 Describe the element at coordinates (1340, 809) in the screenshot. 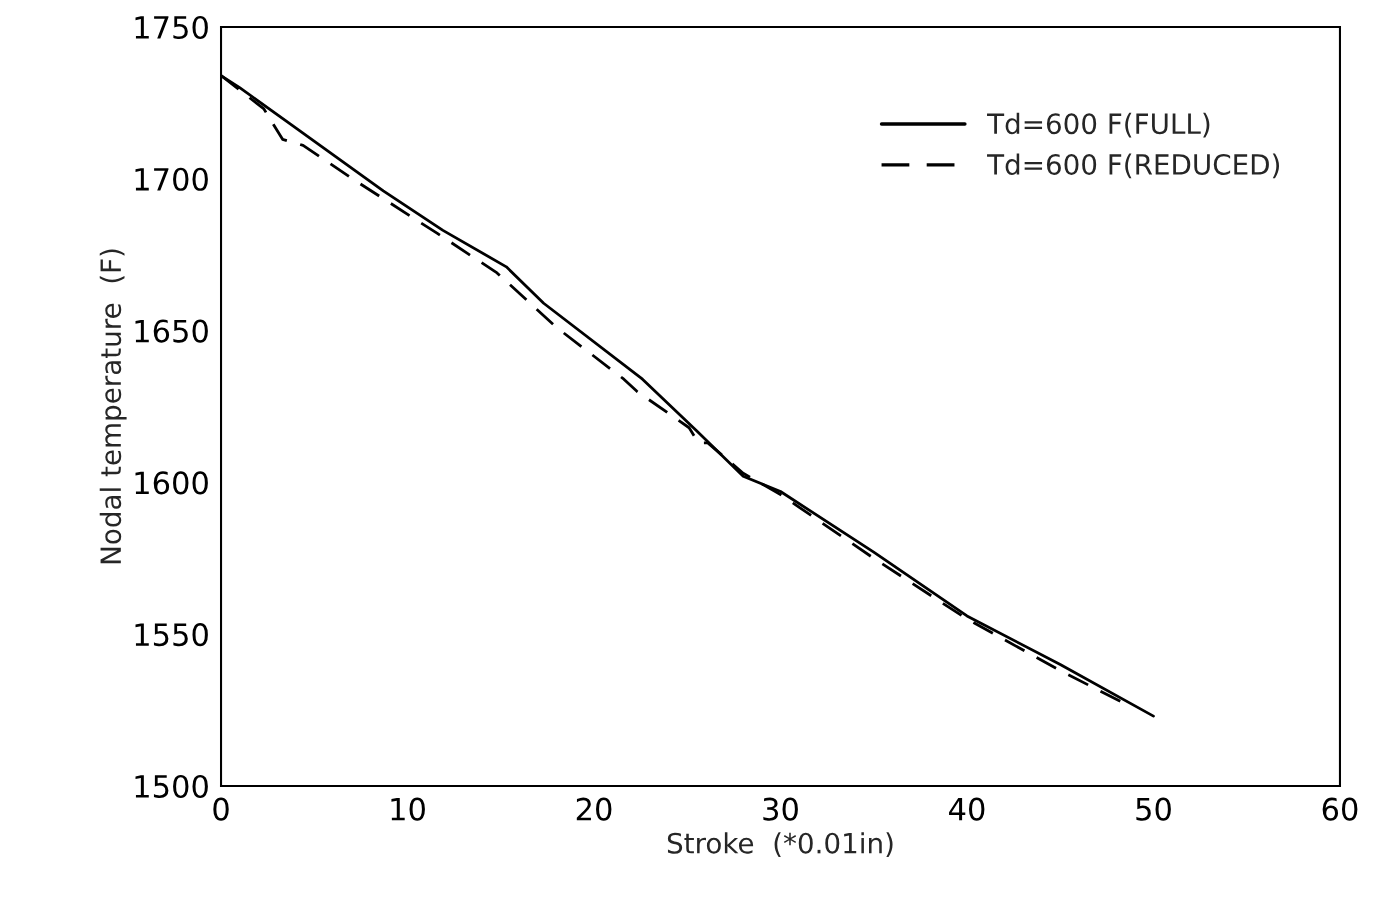

I see `x-tick-label: 60` at that location.